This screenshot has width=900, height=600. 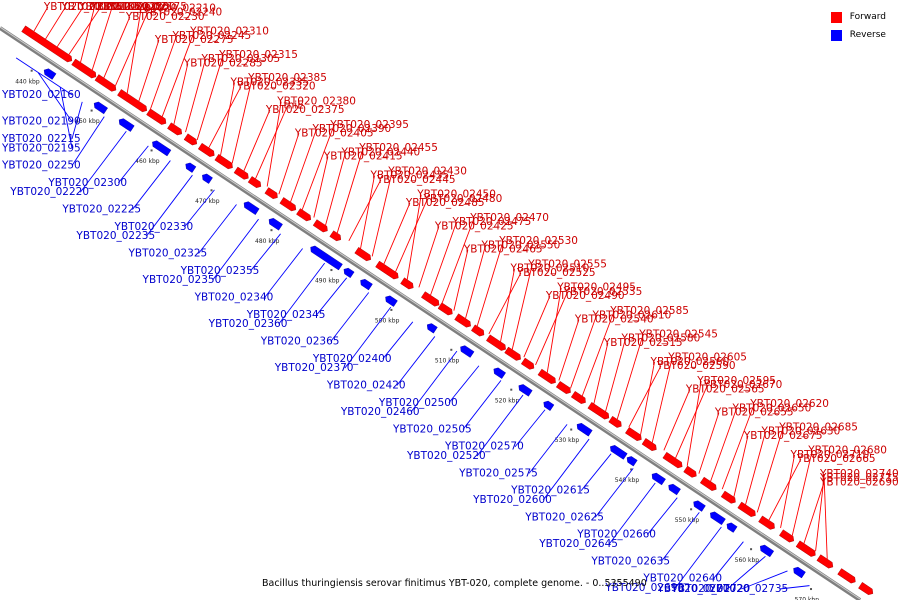 I want to click on kbp-tick-label-1: 450 kbp, so click(x=87, y=121).